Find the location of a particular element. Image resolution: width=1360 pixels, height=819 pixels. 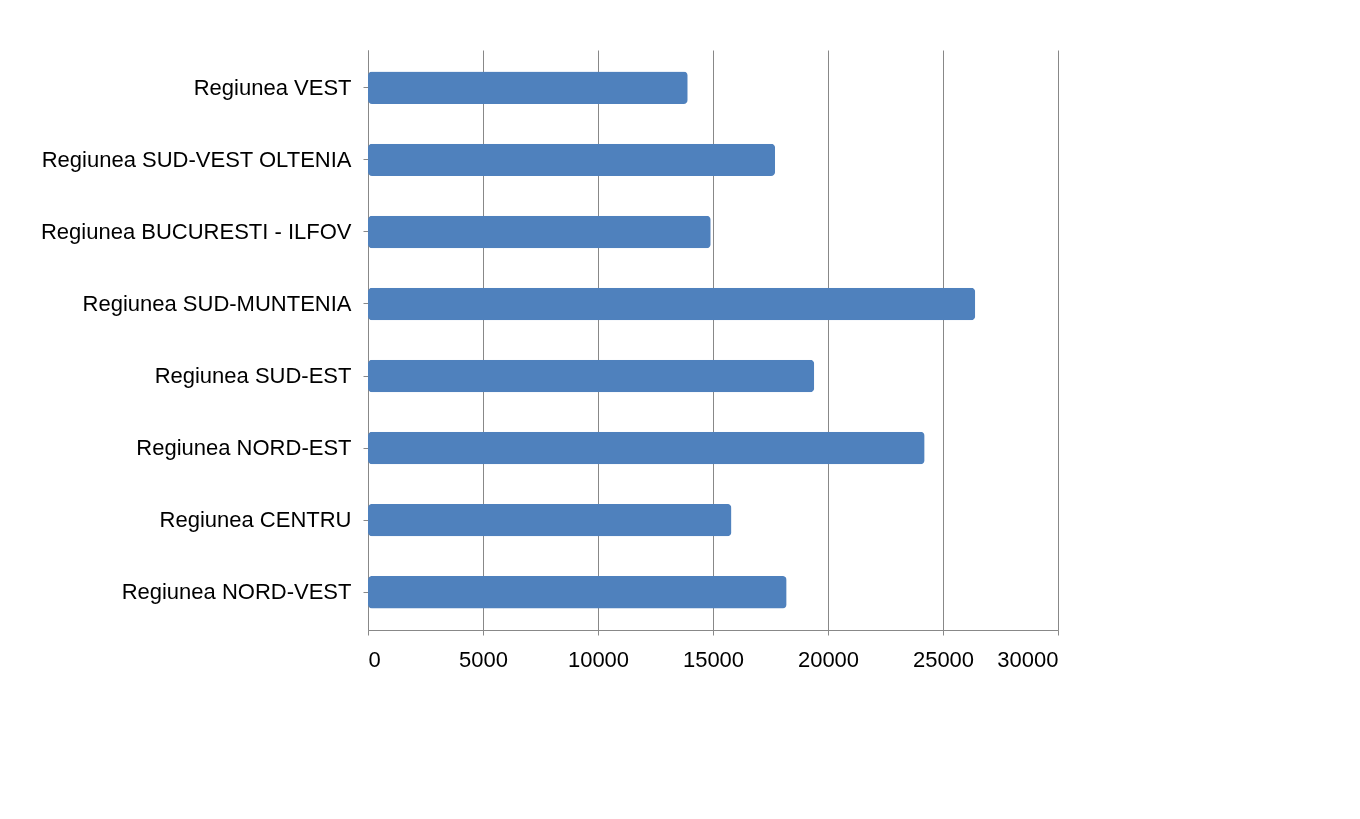

y-tick-label: Regiunea SUD-VEST OLTENIA is located at coordinates (196, 159).